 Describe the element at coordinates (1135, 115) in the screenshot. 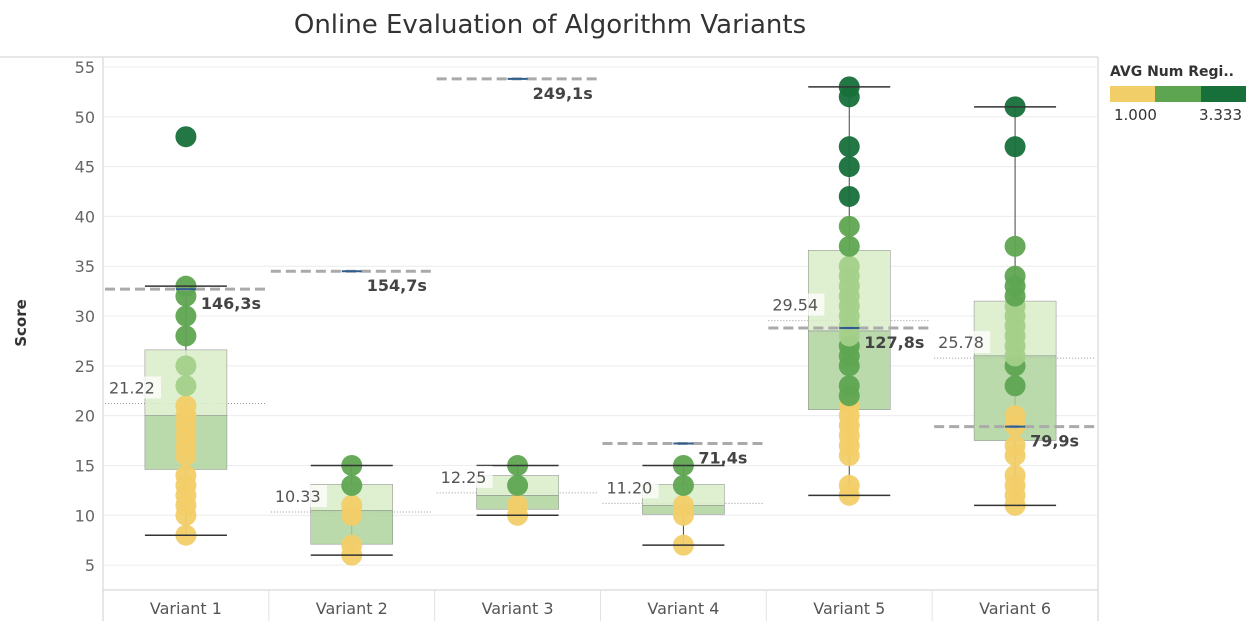

I see `legend-min-label: 1.000` at that location.